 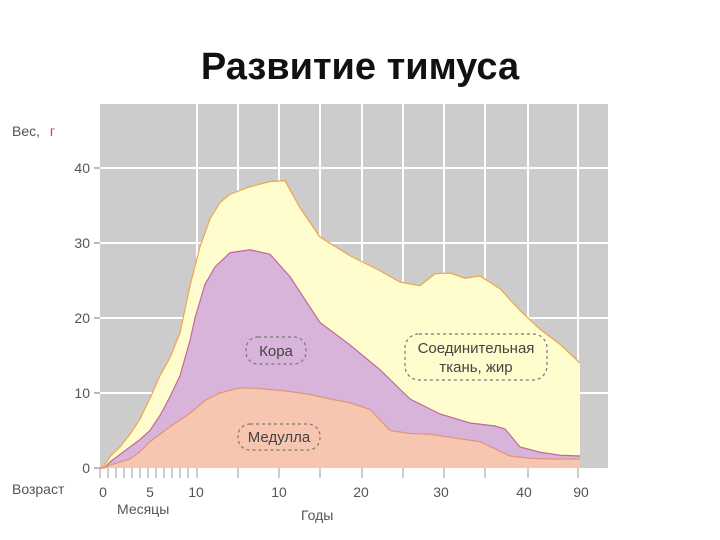 What do you see at coordinates (475, 367) in the screenshot?
I see `annotation-connective-line2: ткань, жир` at bounding box center [475, 367].